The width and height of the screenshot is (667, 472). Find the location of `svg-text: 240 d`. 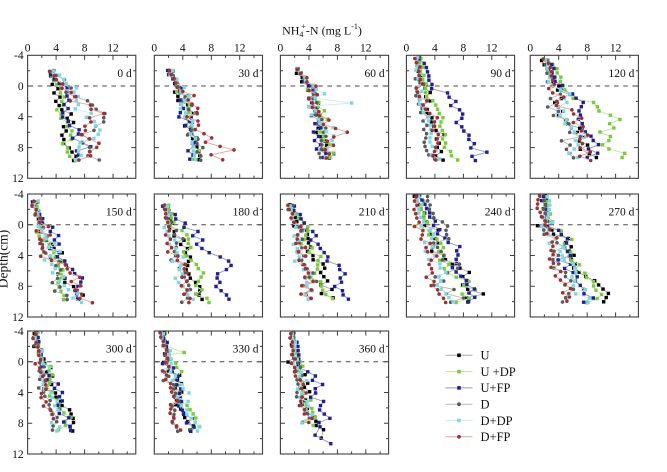

svg-text: 240 d is located at coordinates (498, 213).